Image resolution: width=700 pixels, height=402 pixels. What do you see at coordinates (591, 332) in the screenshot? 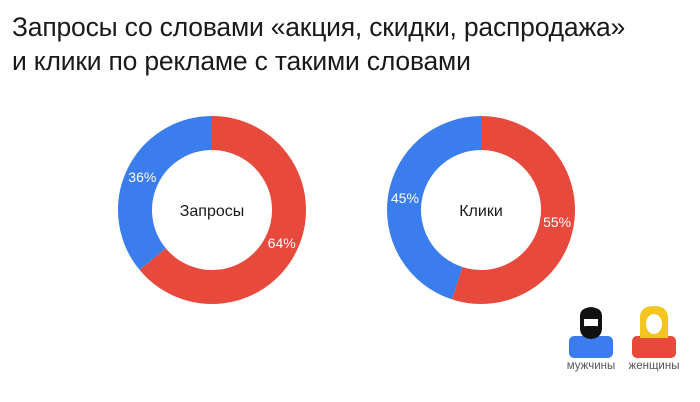
I see `man-icon` at bounding box center [591, 332].